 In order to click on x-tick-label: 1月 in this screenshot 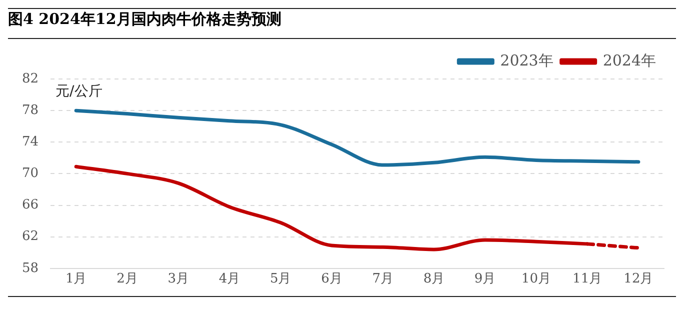, I will do `click(76, 279)`.